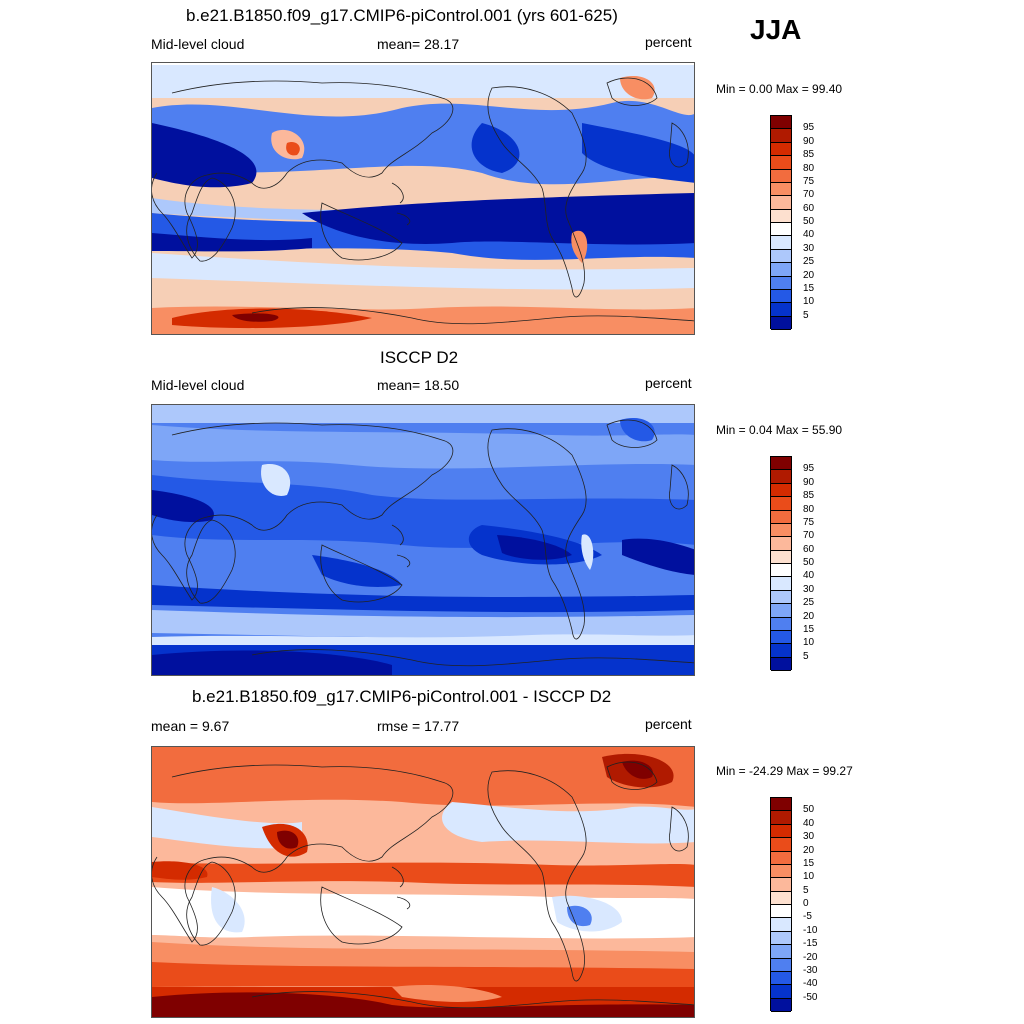  Describe the element at coordinates (810, 997) in the screenshot. I see `colorbar-tick-label: -50` at that location.